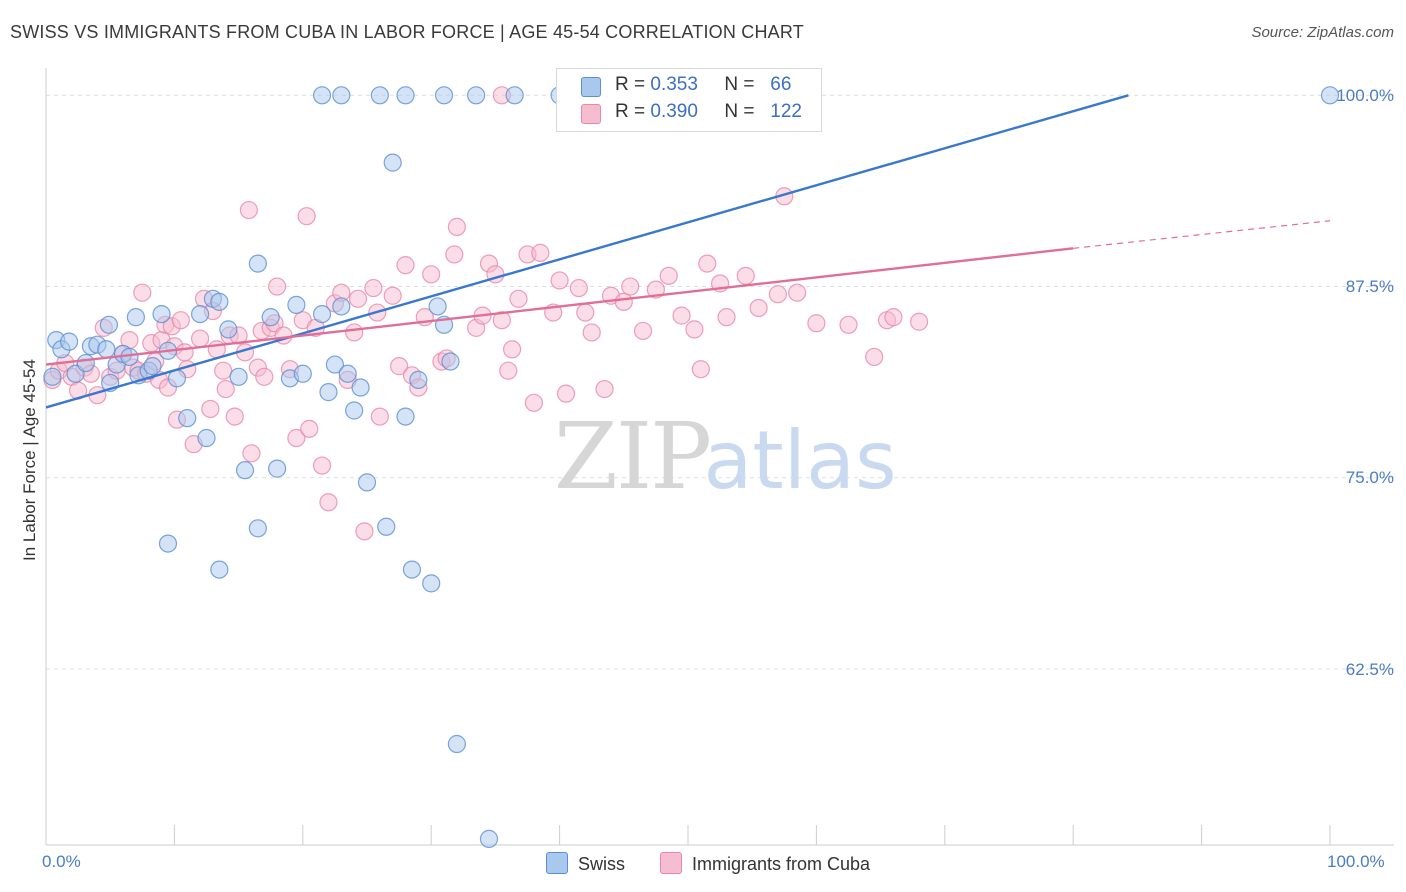  Describe the element at coordinates (29, 460) in the screenshot. I see `y-axis-label: In Labor Force | Age 45-54` at that location.